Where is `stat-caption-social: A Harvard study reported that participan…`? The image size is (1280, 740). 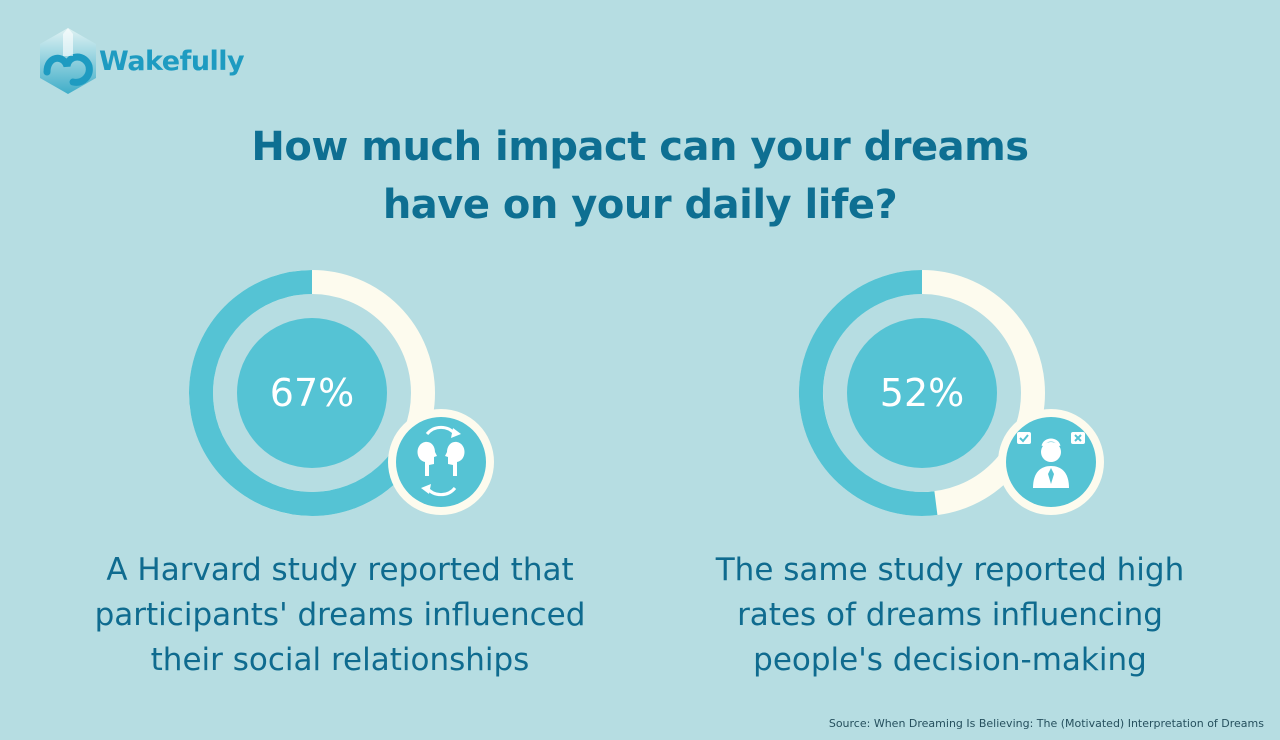
stat-caption-social: A Harvard study reported that participan… is located at coordinates (340, 615).